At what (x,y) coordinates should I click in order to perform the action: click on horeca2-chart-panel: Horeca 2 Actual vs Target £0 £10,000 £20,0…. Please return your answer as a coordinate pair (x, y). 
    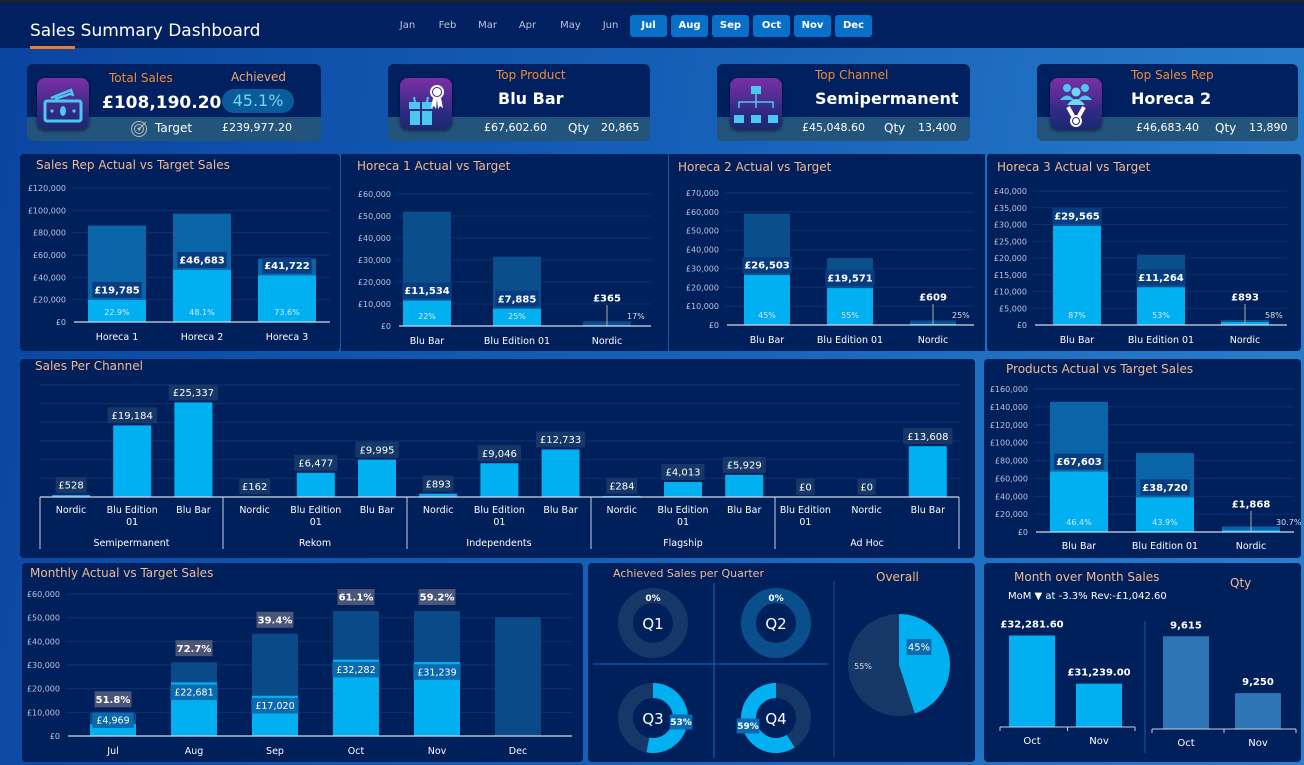
    Looking at the image, I should click on (826, 252).